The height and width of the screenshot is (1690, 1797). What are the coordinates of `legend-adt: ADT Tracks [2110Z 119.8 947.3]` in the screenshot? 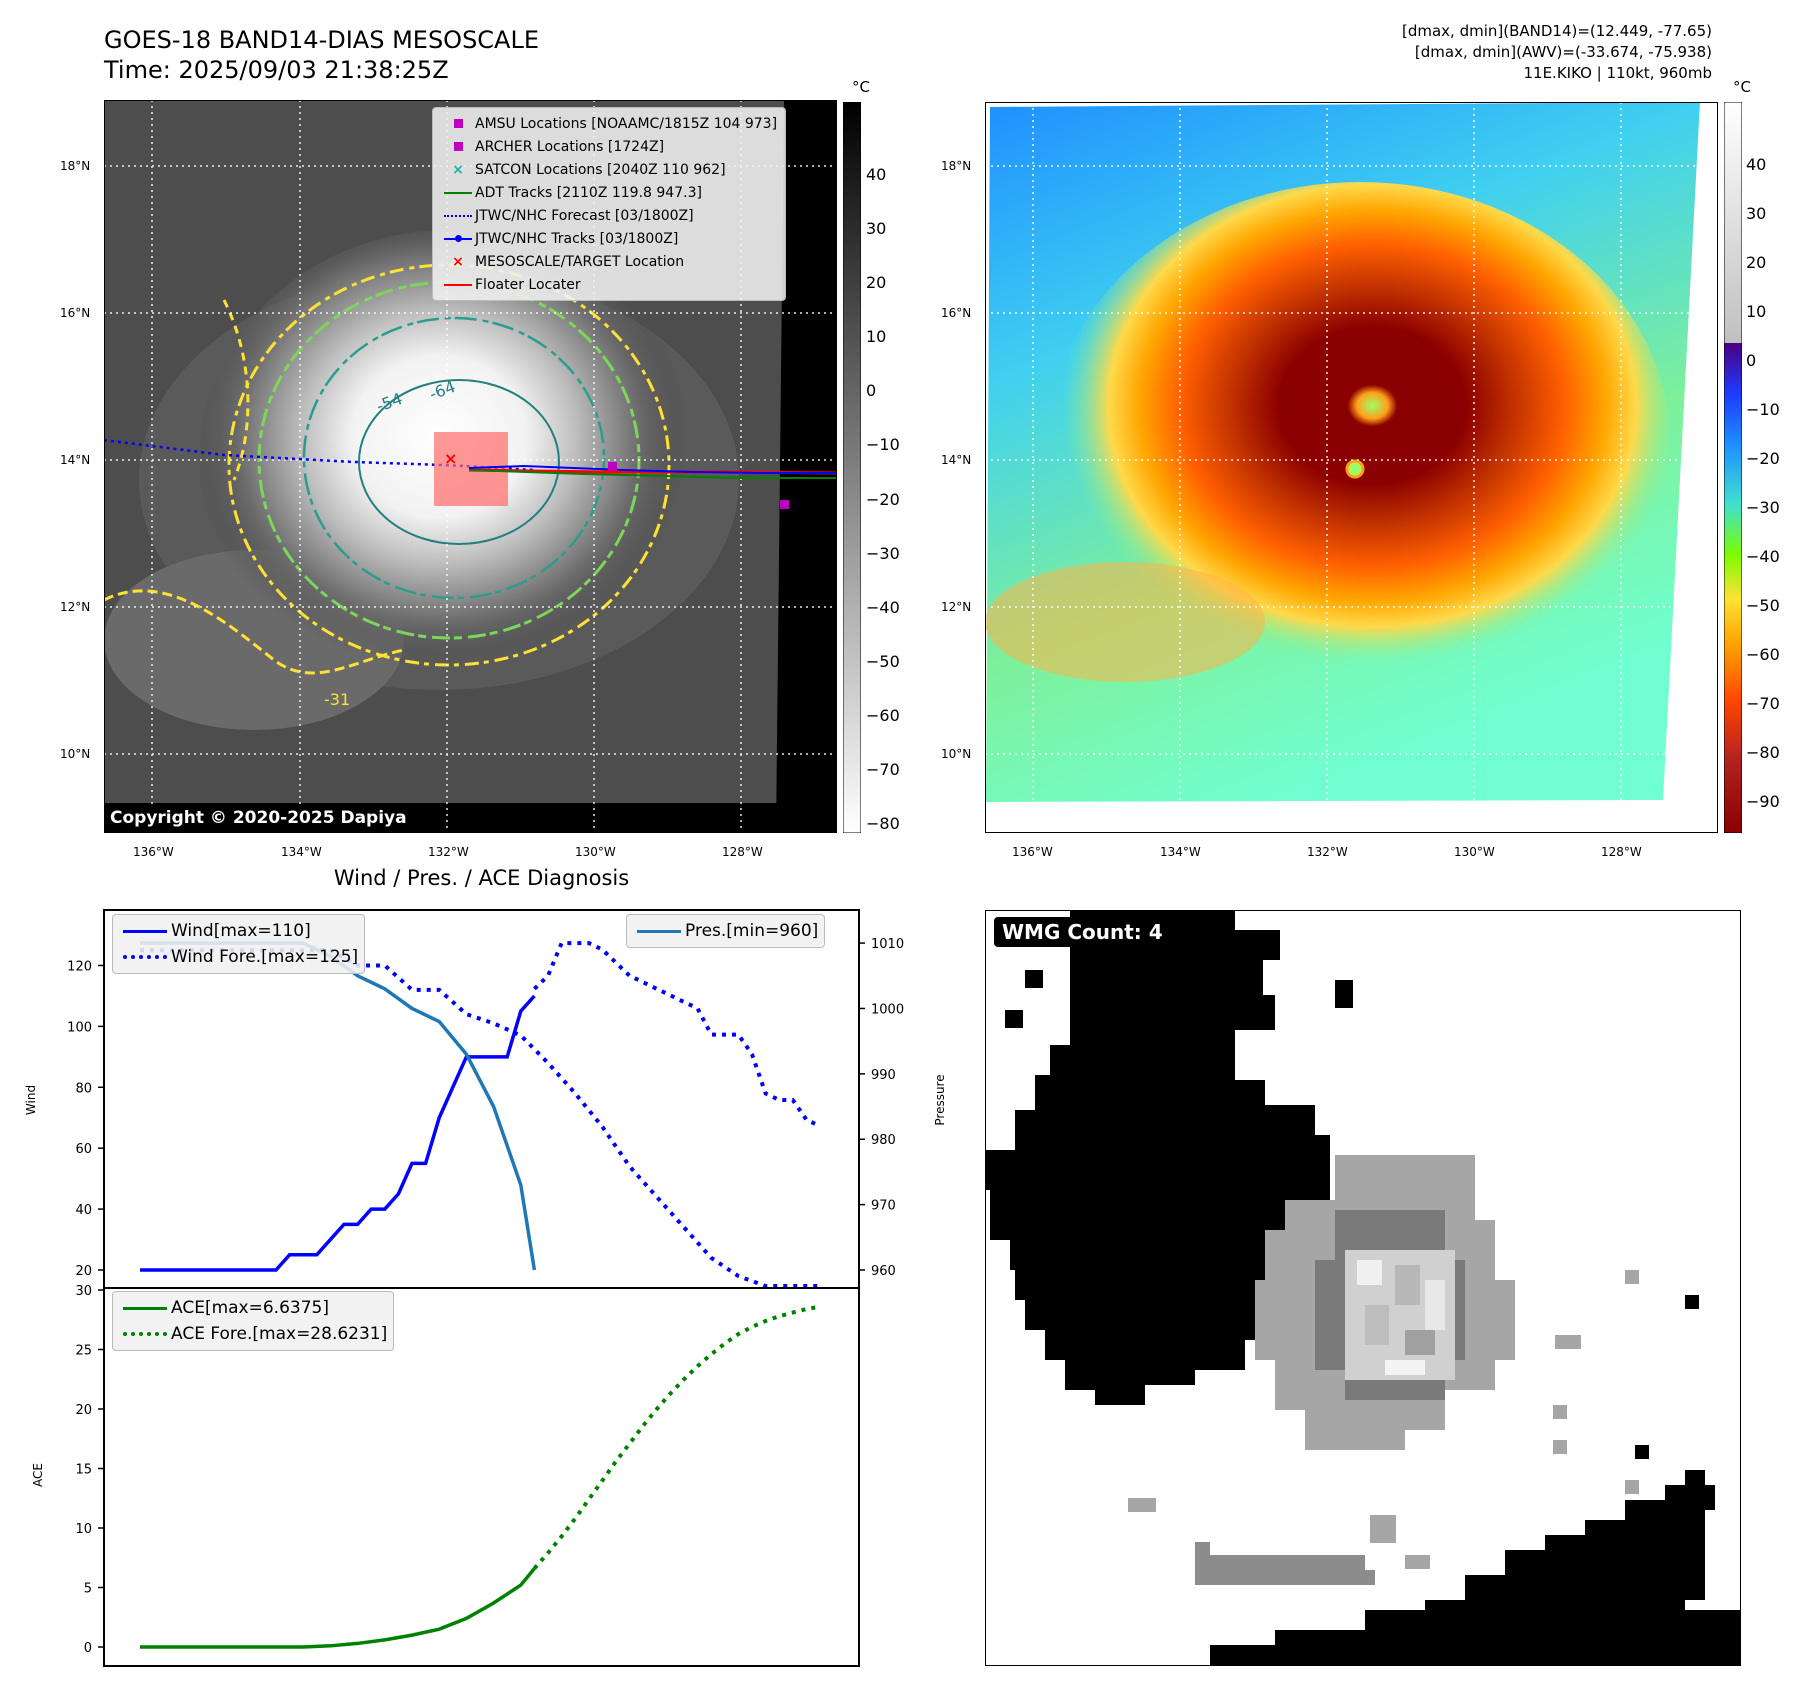 It's located at (609, 192).